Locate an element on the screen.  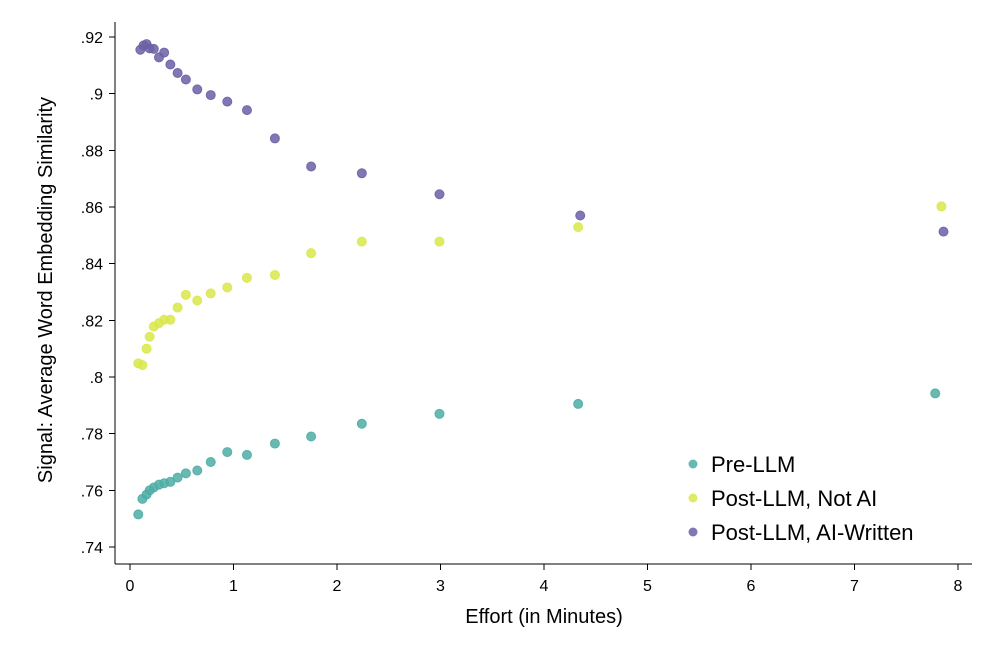
y-tick-label: .84 is located at coordinates (92, 265).